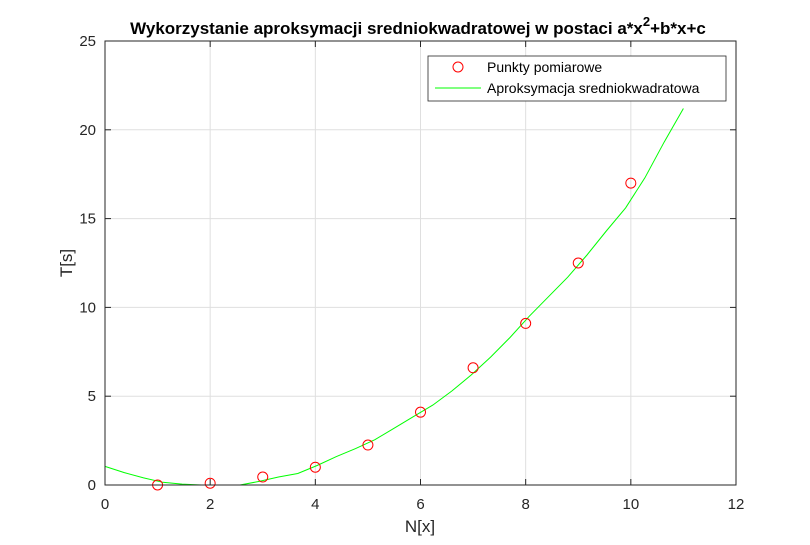 The height and width of the screenshot is (545, 810). What do you see at coordinates (92, 485) in the screenshot?
I see `y-tick-label: 0` at bounding box center [92, 485].